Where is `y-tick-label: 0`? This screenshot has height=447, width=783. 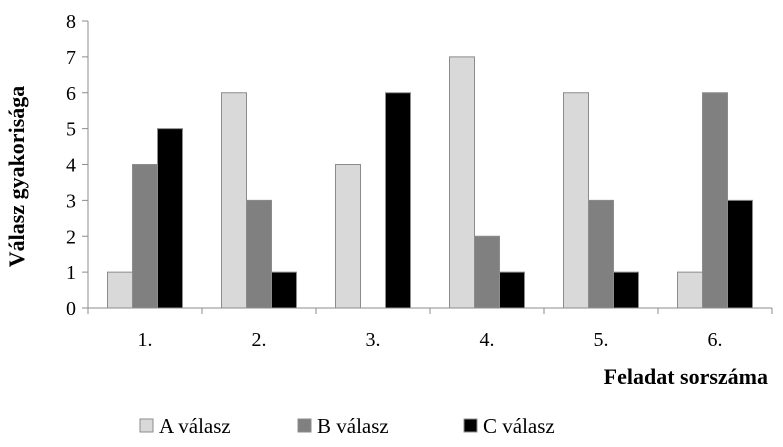
y-tick-label: 0 is located at coordinates (71, 309).